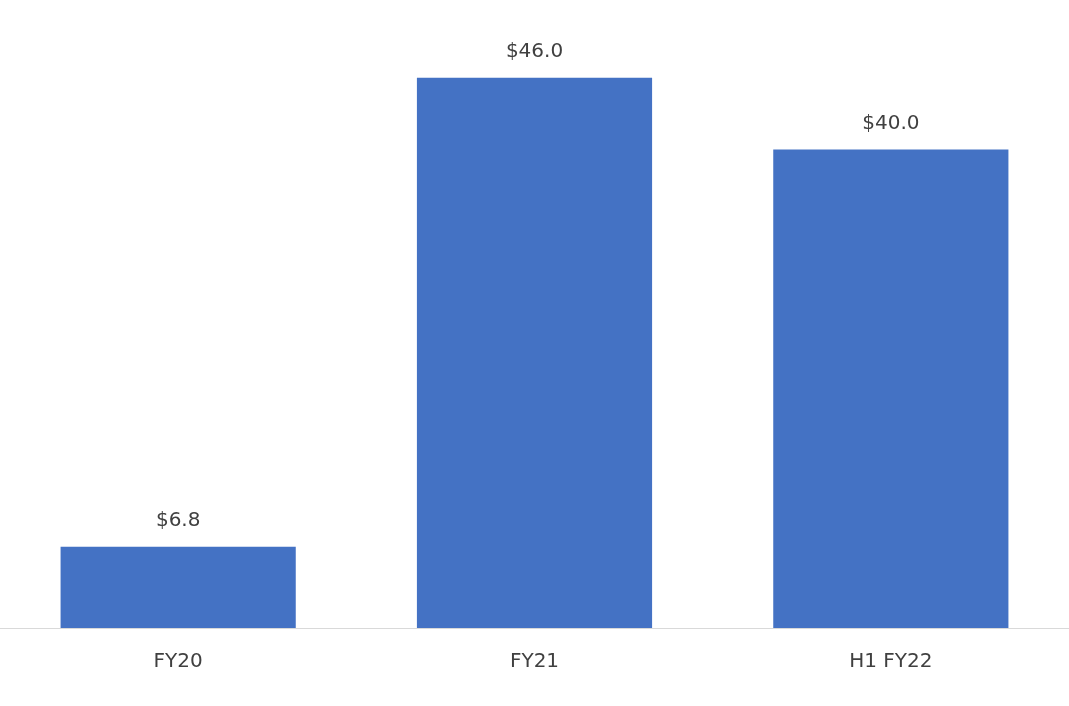  What do you see at coordinates (178, 518) in the screenshot?
I see `data-label: $6.8` at bounding box center [178, 518].